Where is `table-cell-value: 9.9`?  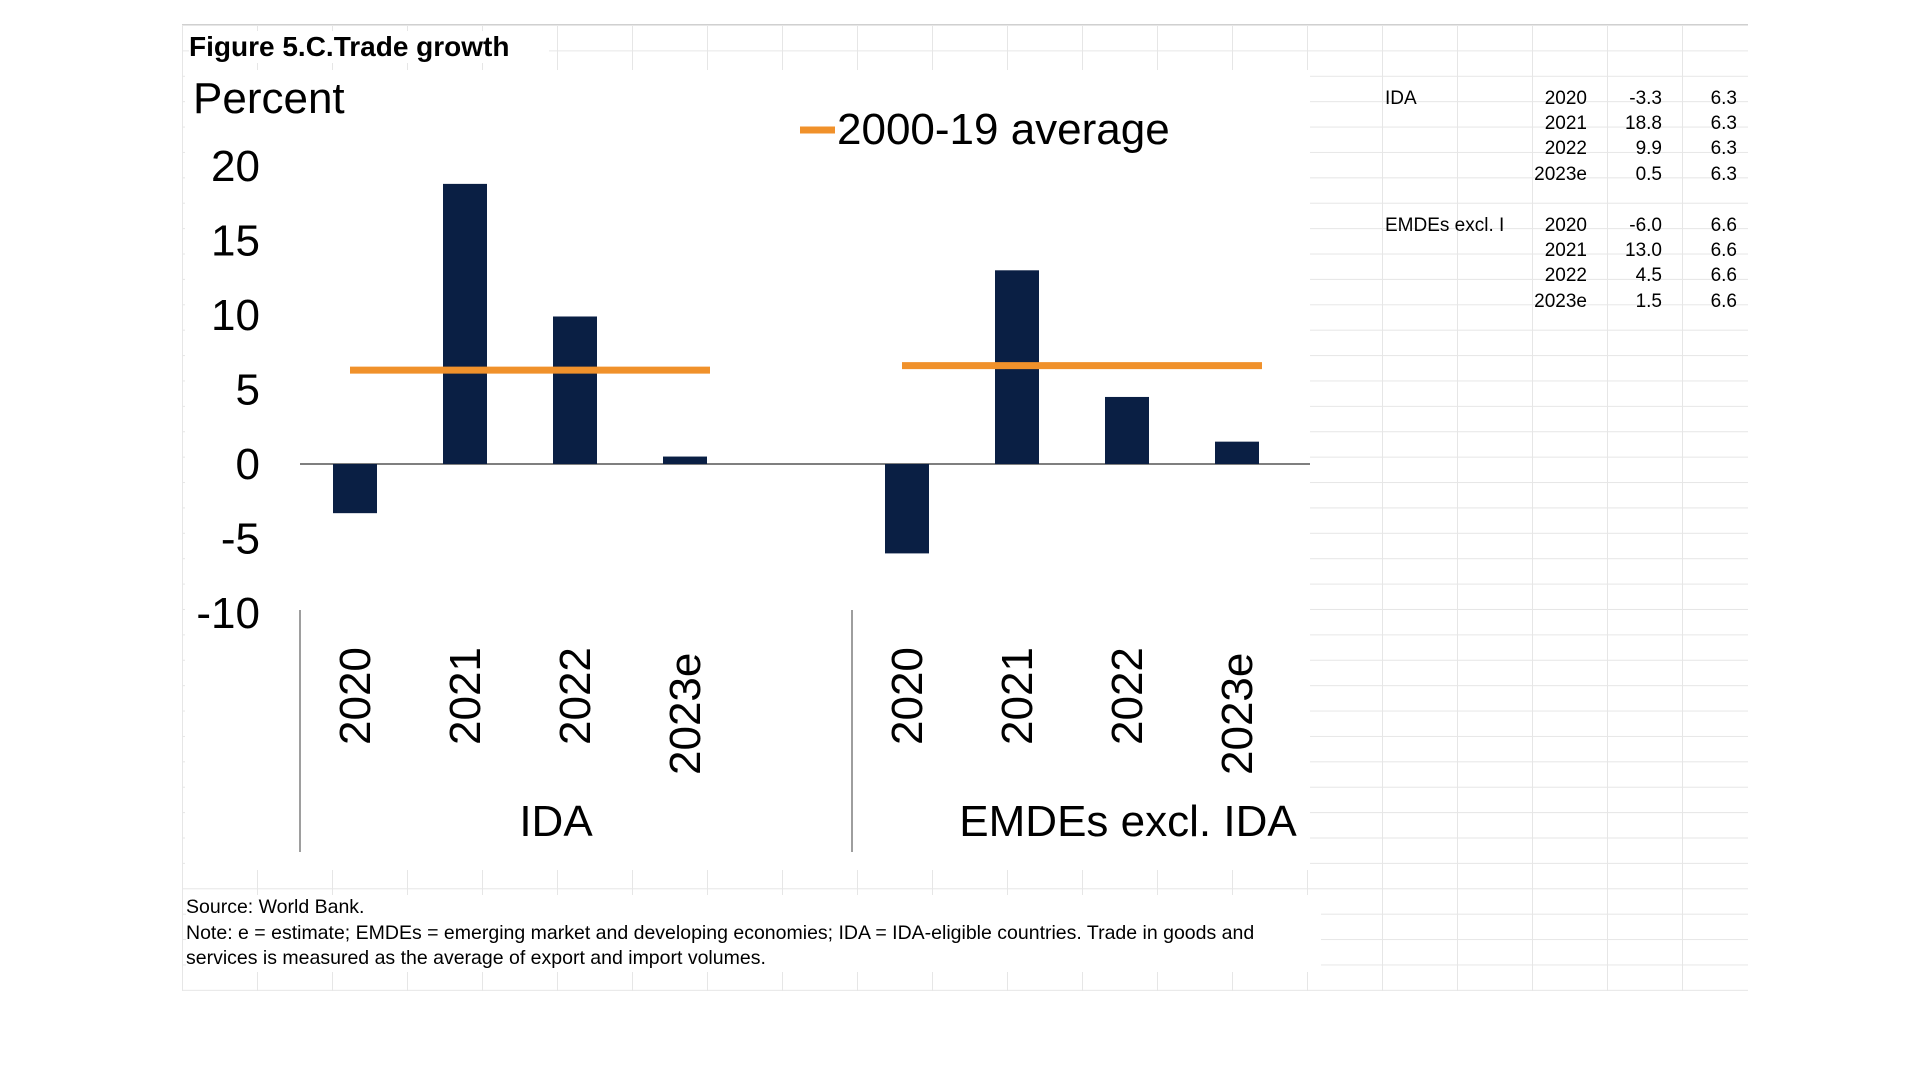 table-cell-value: 9.9 is located at coordinates (1648, 149).